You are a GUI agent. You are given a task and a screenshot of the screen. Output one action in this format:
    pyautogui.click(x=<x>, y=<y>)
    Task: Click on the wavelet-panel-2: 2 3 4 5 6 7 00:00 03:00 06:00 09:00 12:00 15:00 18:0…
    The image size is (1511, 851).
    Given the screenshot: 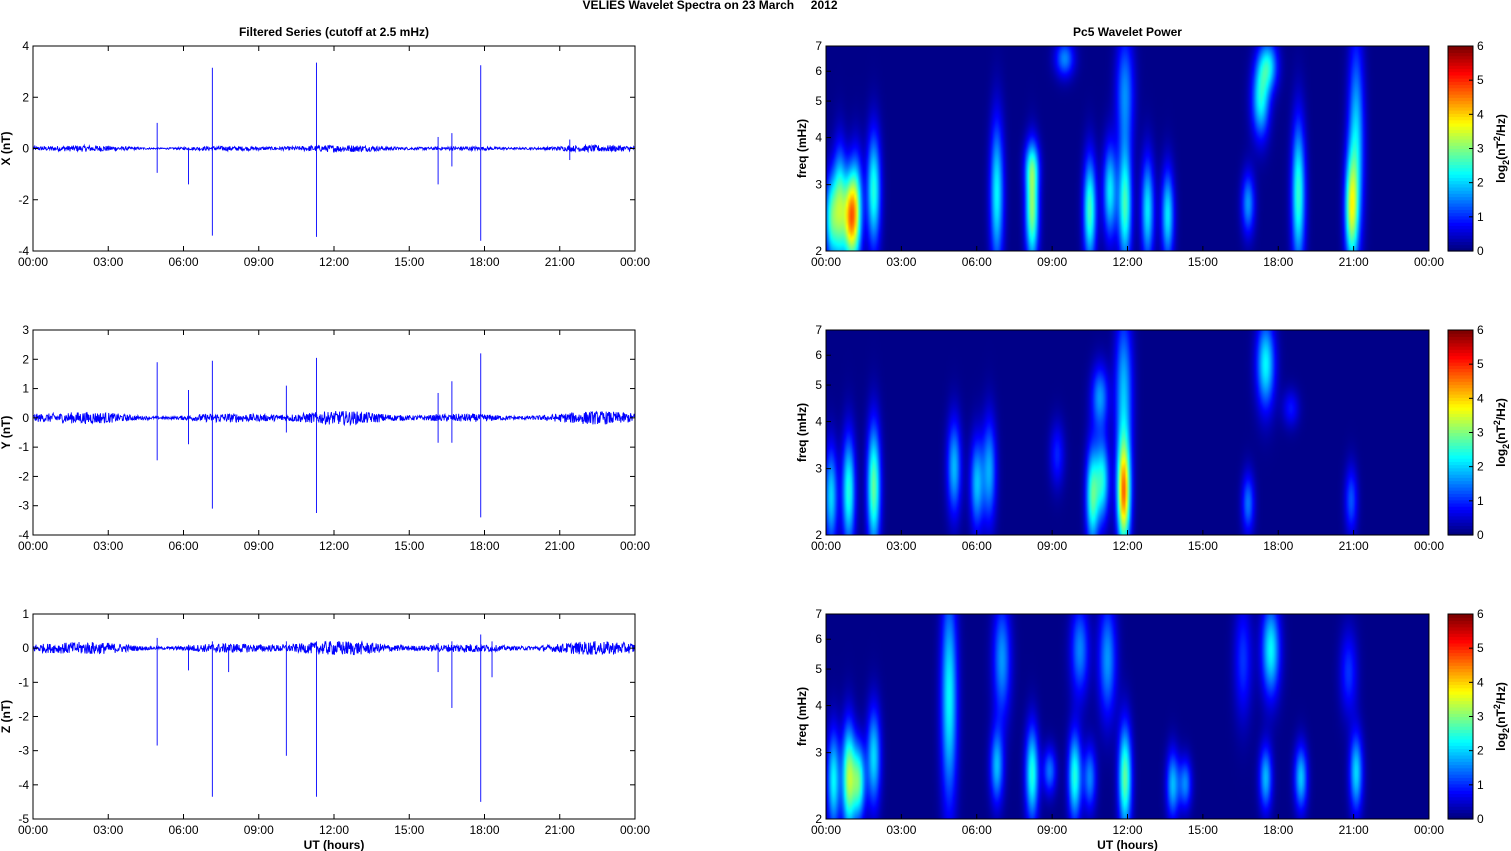 What is the action you would take?
    pyautogui.click(x=1153, y=438)
    